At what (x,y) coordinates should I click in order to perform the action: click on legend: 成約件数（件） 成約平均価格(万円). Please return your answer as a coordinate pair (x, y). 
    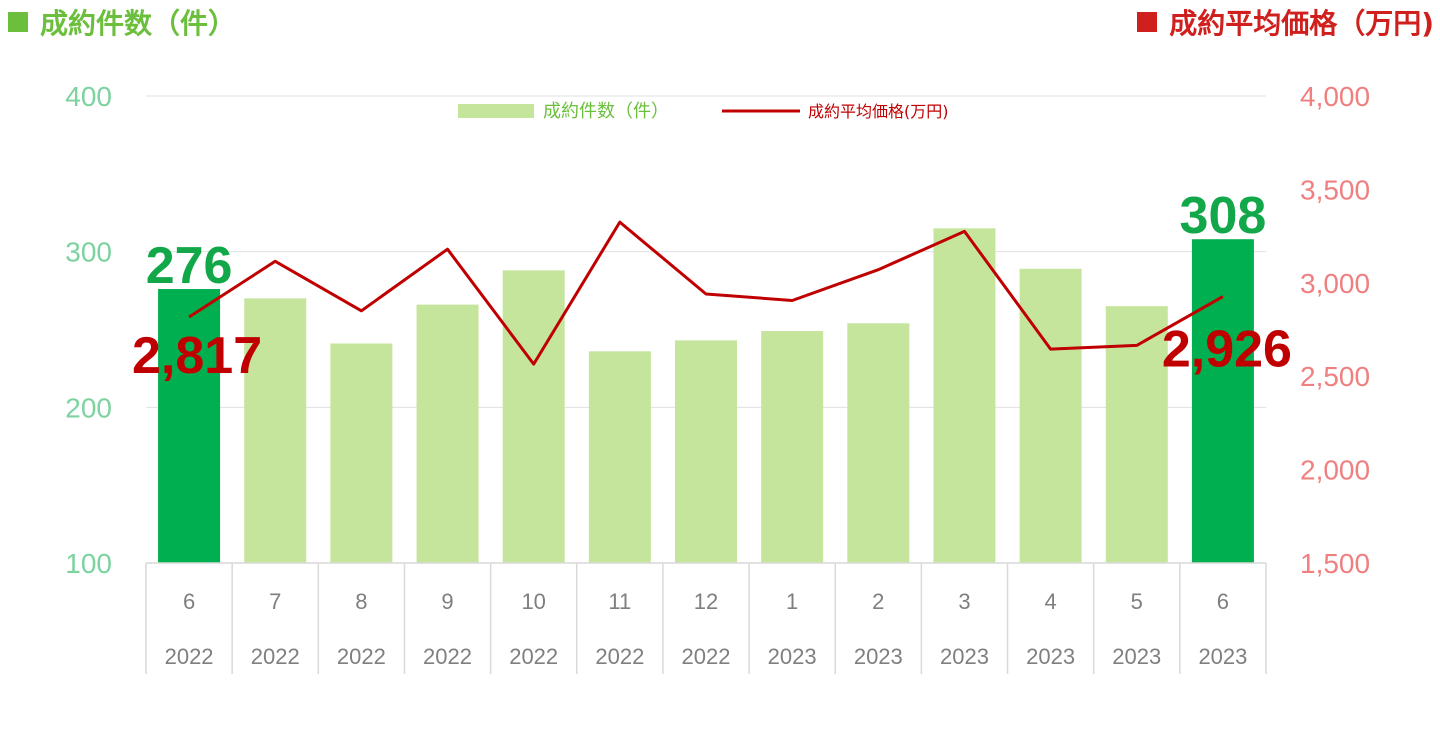
    Looking at the image, I should click on (703, 111).